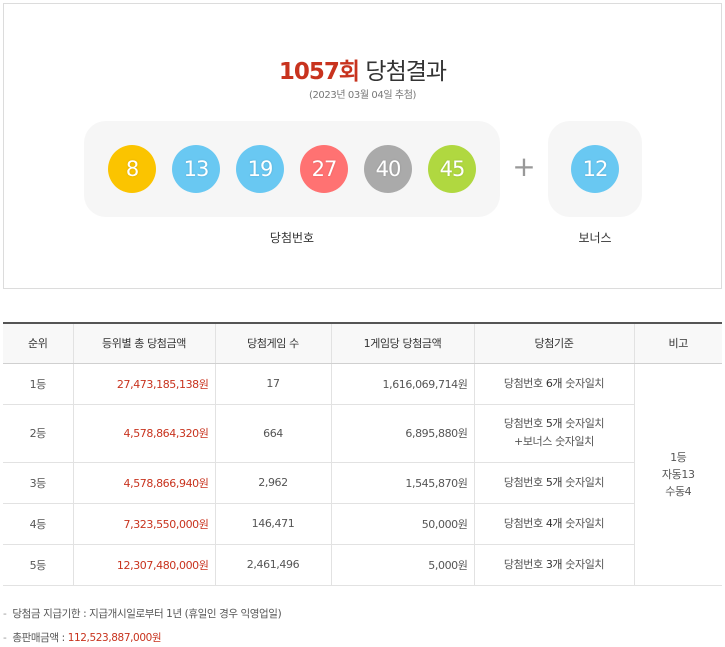  What do you see at coordinates (362, 69) in the screenshot?
I see `page-title: 1057회 당첨결과` at bounding box center [362, 69].